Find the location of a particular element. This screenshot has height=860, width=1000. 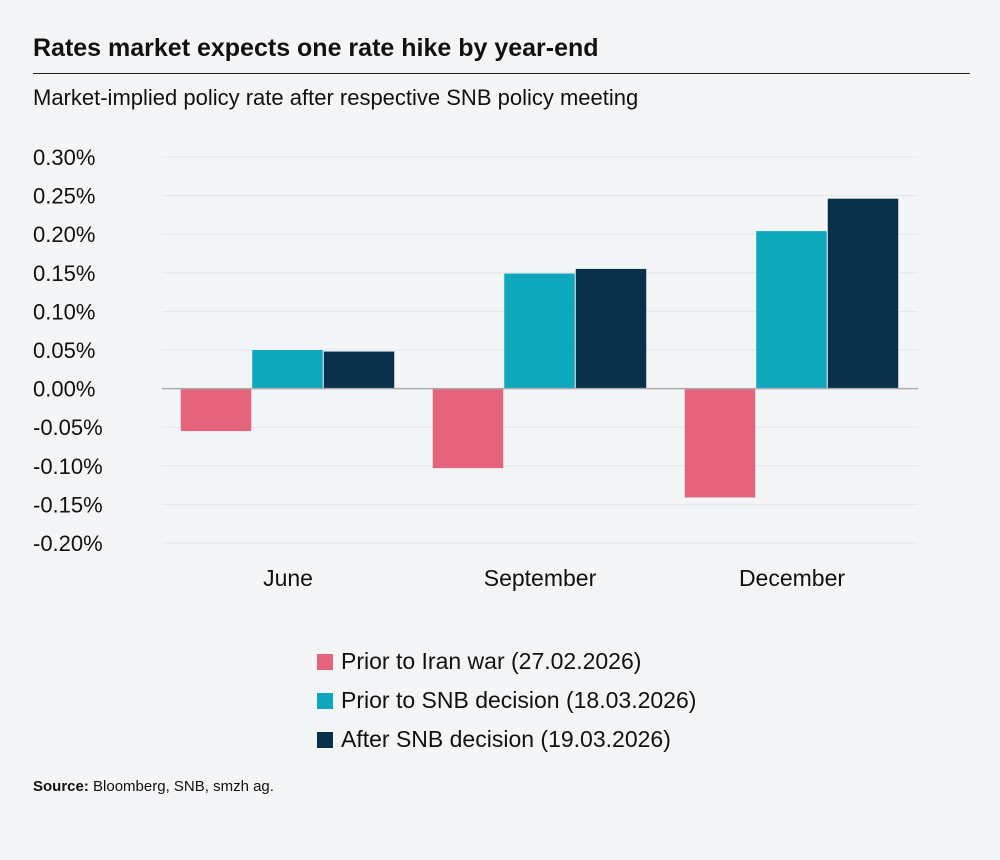

y-tick-label: -0.05% is located at coordinates (68, 427).